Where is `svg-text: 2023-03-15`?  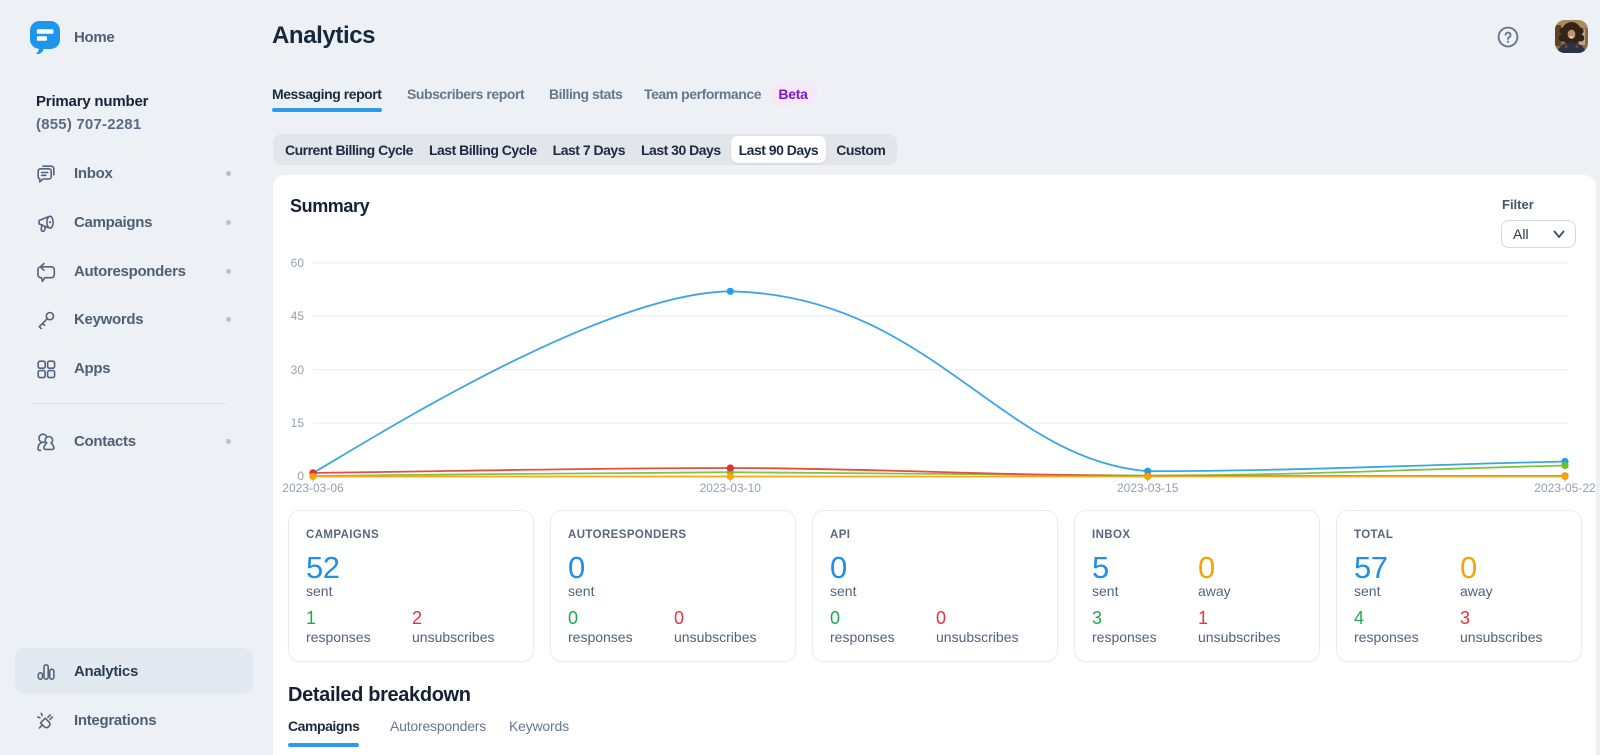
svg-text: 2023-03-15 is located at coordinates (1148, 488).